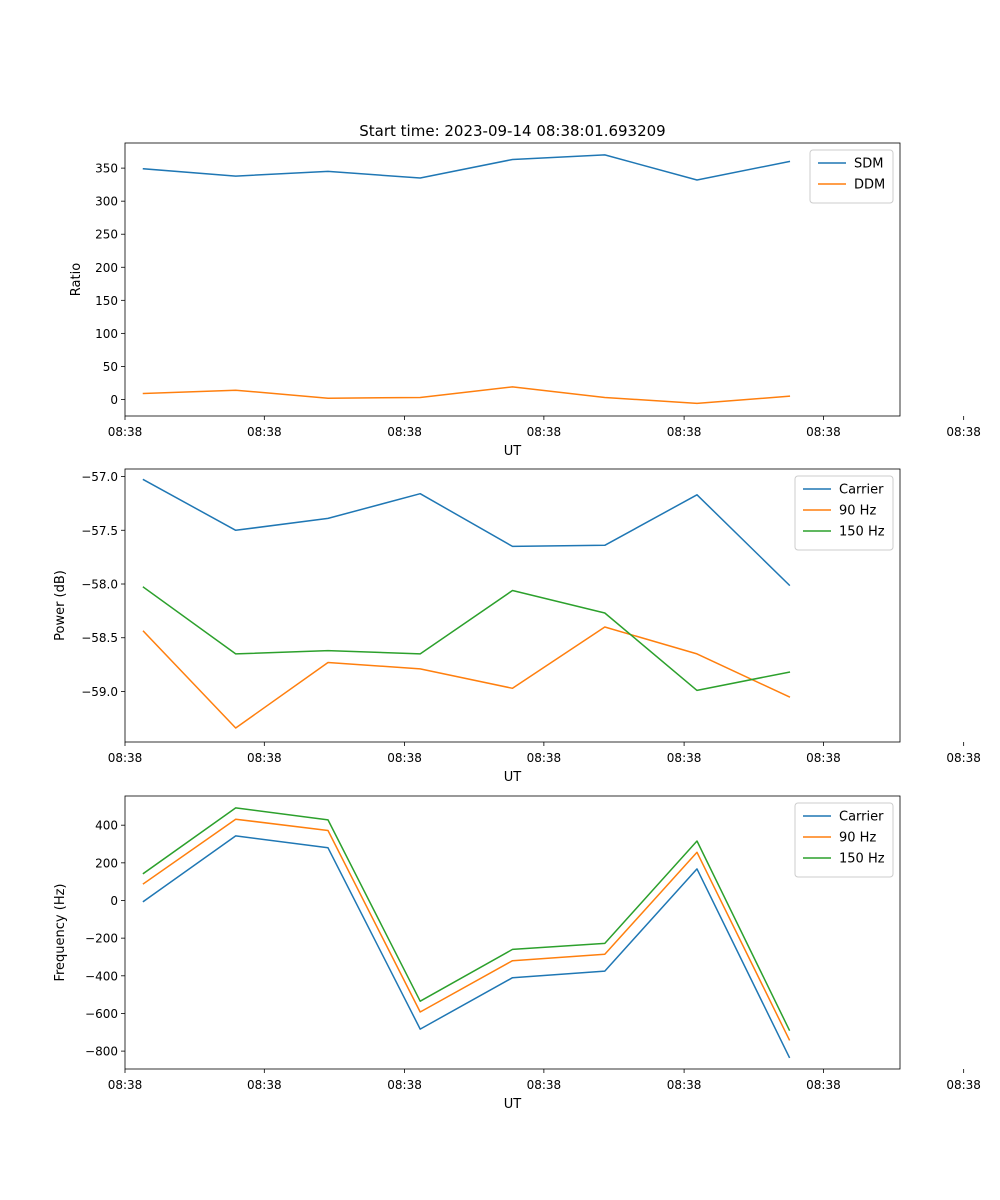 The height and width of the screenshot is (1200, 1000). I want to click on y-tick-label: 350, so click(106, 169).